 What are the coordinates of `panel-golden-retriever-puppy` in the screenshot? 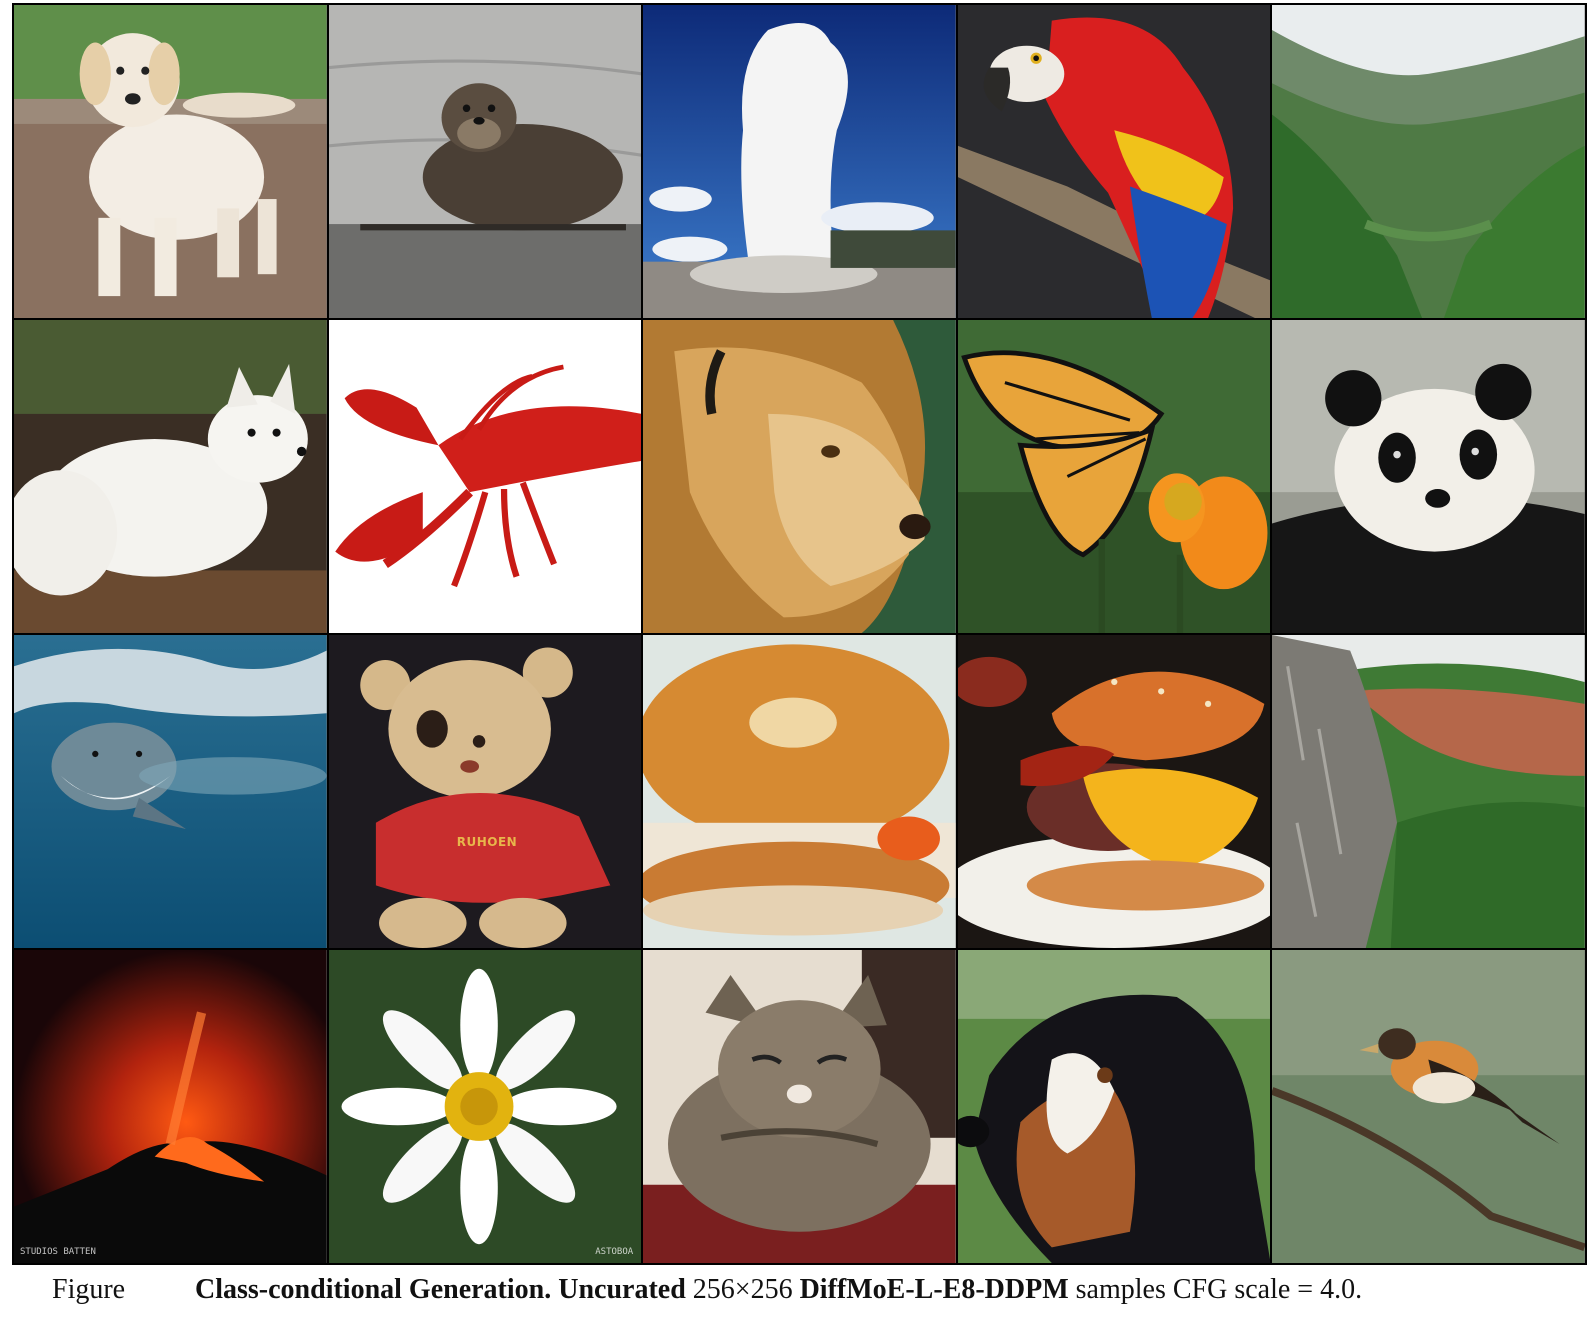 It's located at (170, 161).